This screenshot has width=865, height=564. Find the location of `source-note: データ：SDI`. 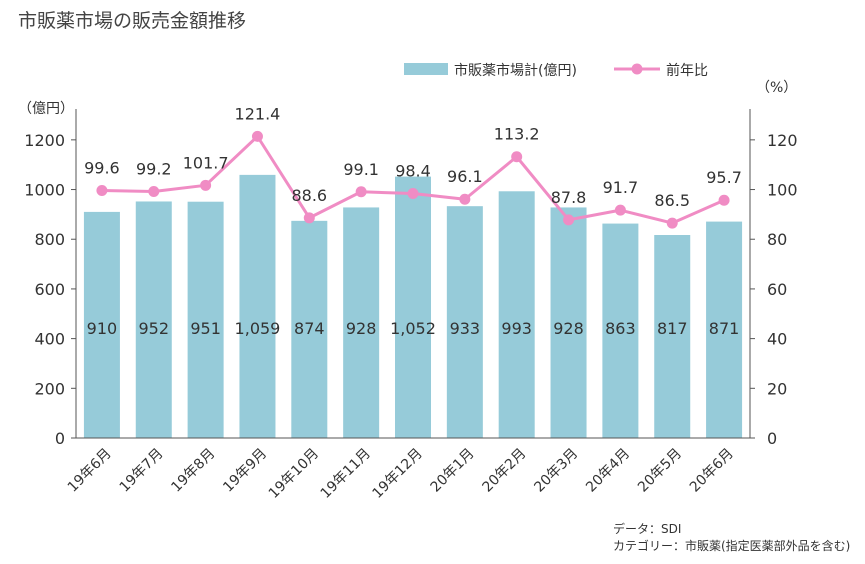

source-note: データ：SDI is located at coordinates (647, 529).